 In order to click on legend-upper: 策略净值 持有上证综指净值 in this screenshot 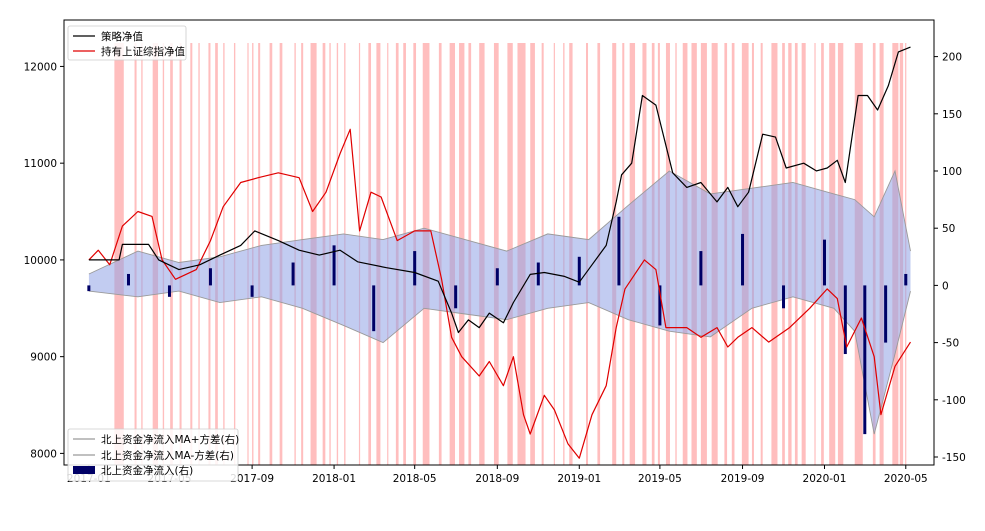, I will do `click(127, 43)`.